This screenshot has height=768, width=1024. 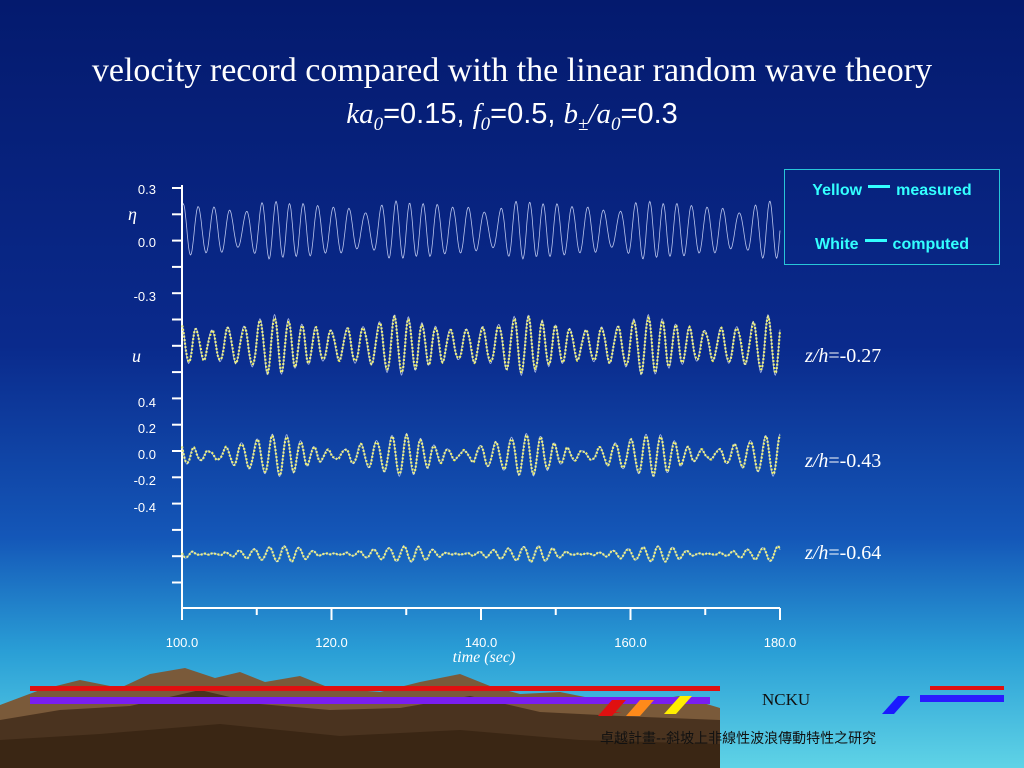 What do you see at coordinates (147, 428) in the screenshot?
I see `u-tick-label: 0.2` at bounding box center [147, 428].